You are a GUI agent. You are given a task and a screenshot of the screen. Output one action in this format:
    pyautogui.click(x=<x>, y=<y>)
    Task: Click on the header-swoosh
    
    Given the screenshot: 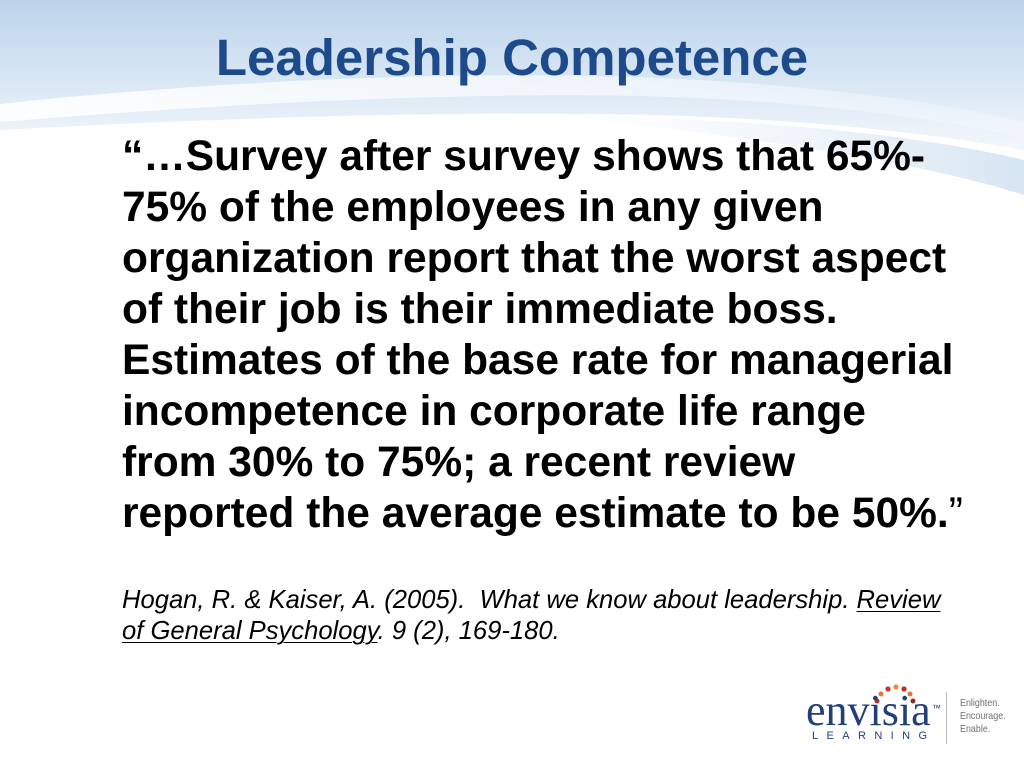 What is the action you would take?
    pyautogui.click(x=512, y=106)
    